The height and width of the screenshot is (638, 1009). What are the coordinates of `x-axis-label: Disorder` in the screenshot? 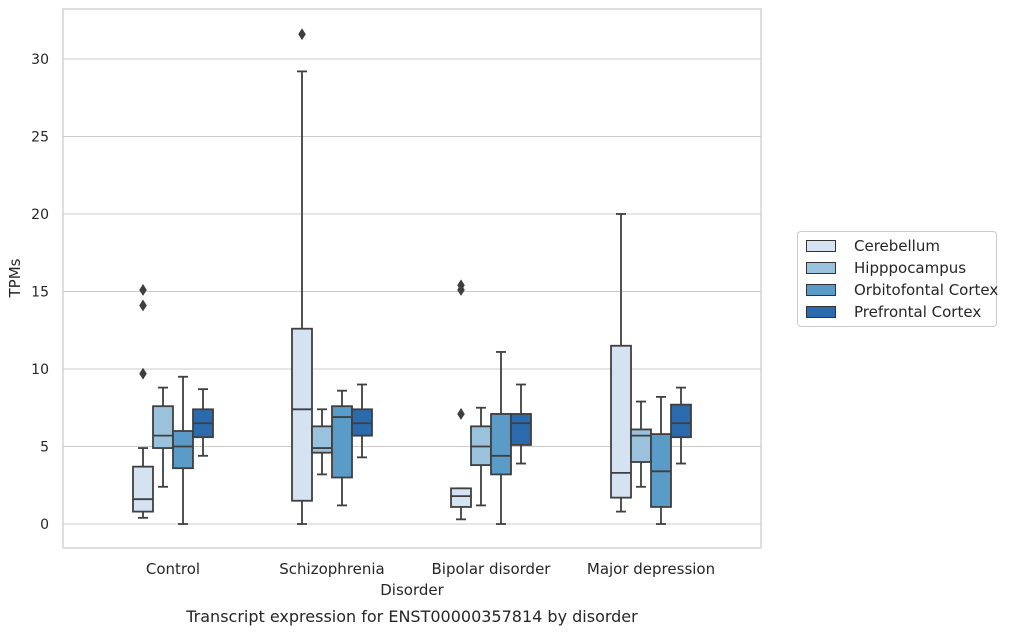 It's located at (412, 590).